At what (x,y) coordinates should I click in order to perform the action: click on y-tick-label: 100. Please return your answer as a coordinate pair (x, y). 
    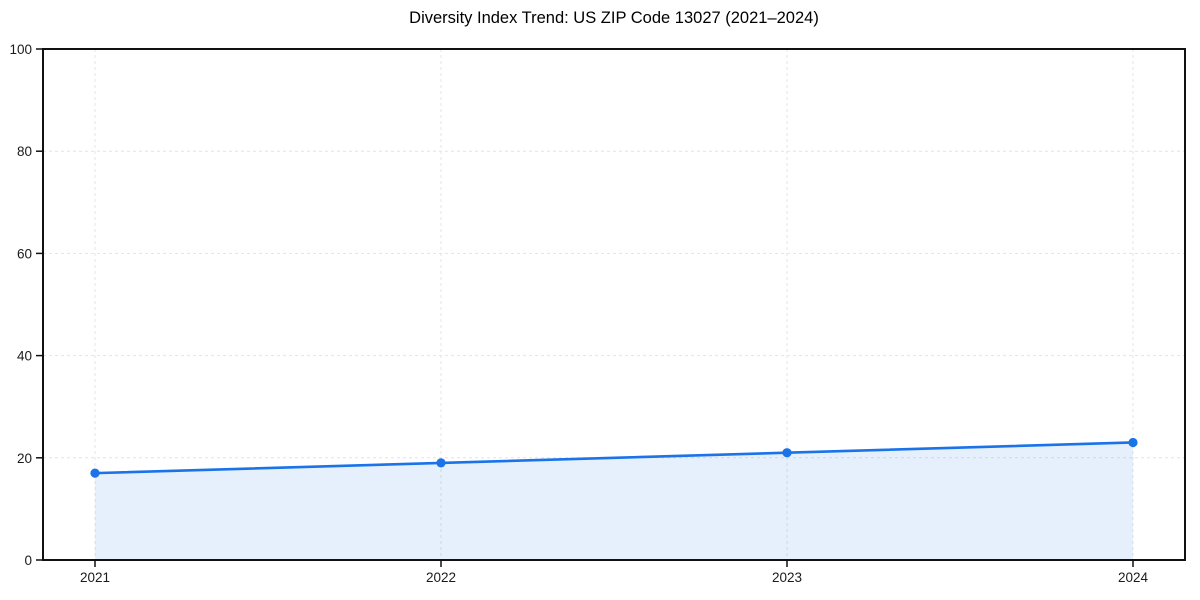
    Looking at the image, I should click on (20, 49).